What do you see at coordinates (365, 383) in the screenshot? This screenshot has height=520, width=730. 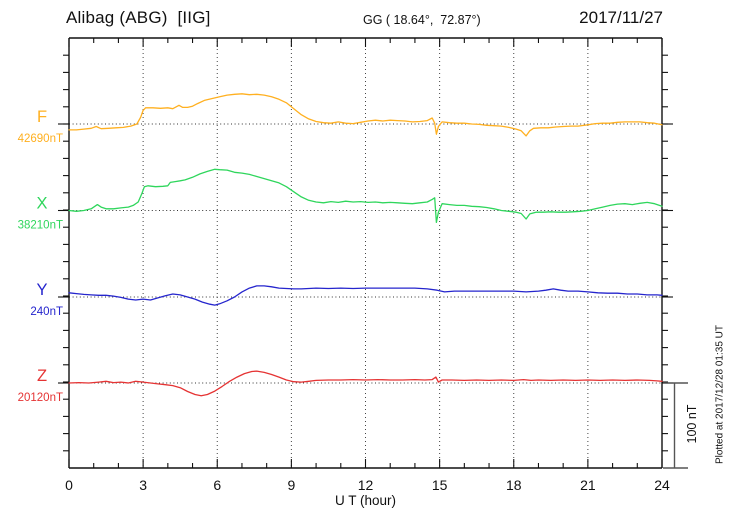 I see `trace-Z` at bounding box center [365, 383].